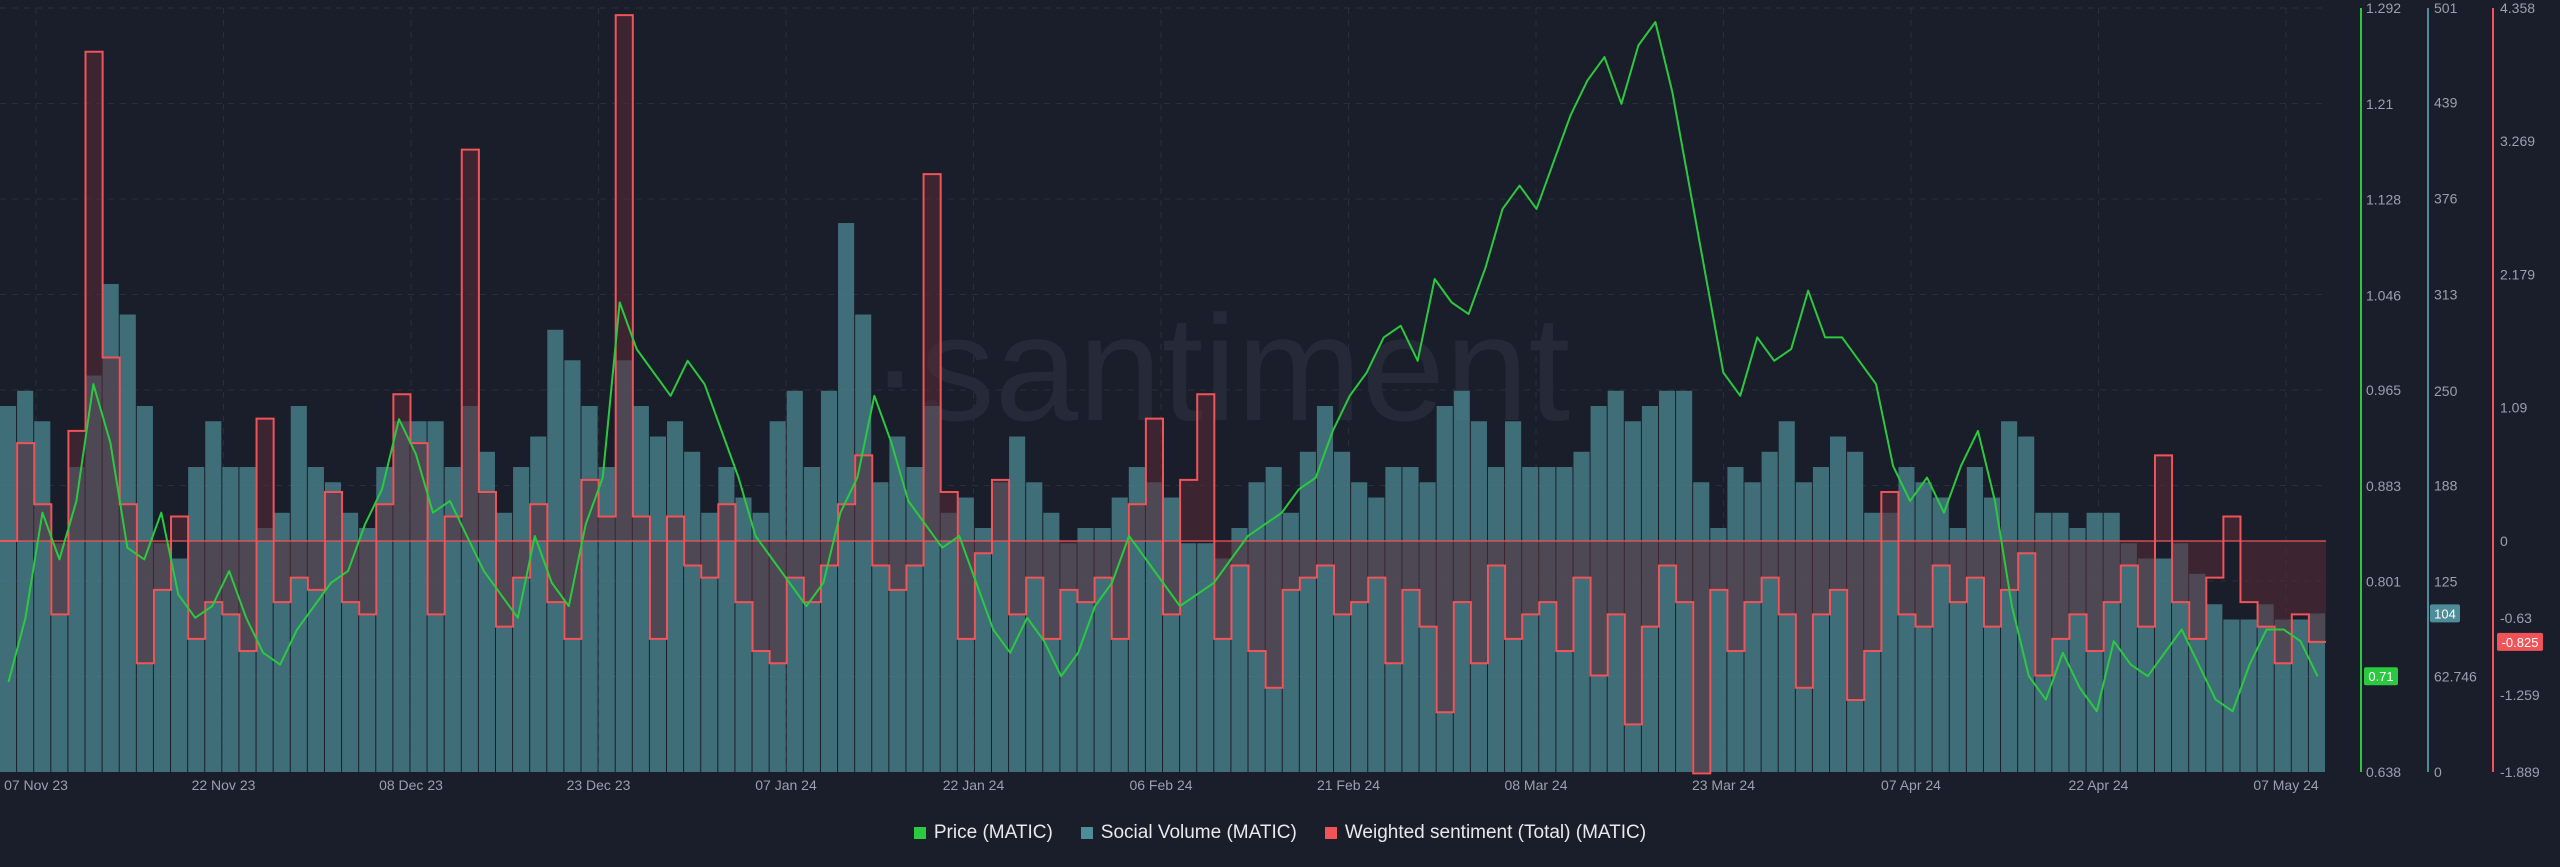 The height and width of the screenshot is (867, 2560). What do you see at coordinates (2504, 541) in the screenshot?
I see `sentiment-tick-label: 0` at bounding box center [2504, 541].